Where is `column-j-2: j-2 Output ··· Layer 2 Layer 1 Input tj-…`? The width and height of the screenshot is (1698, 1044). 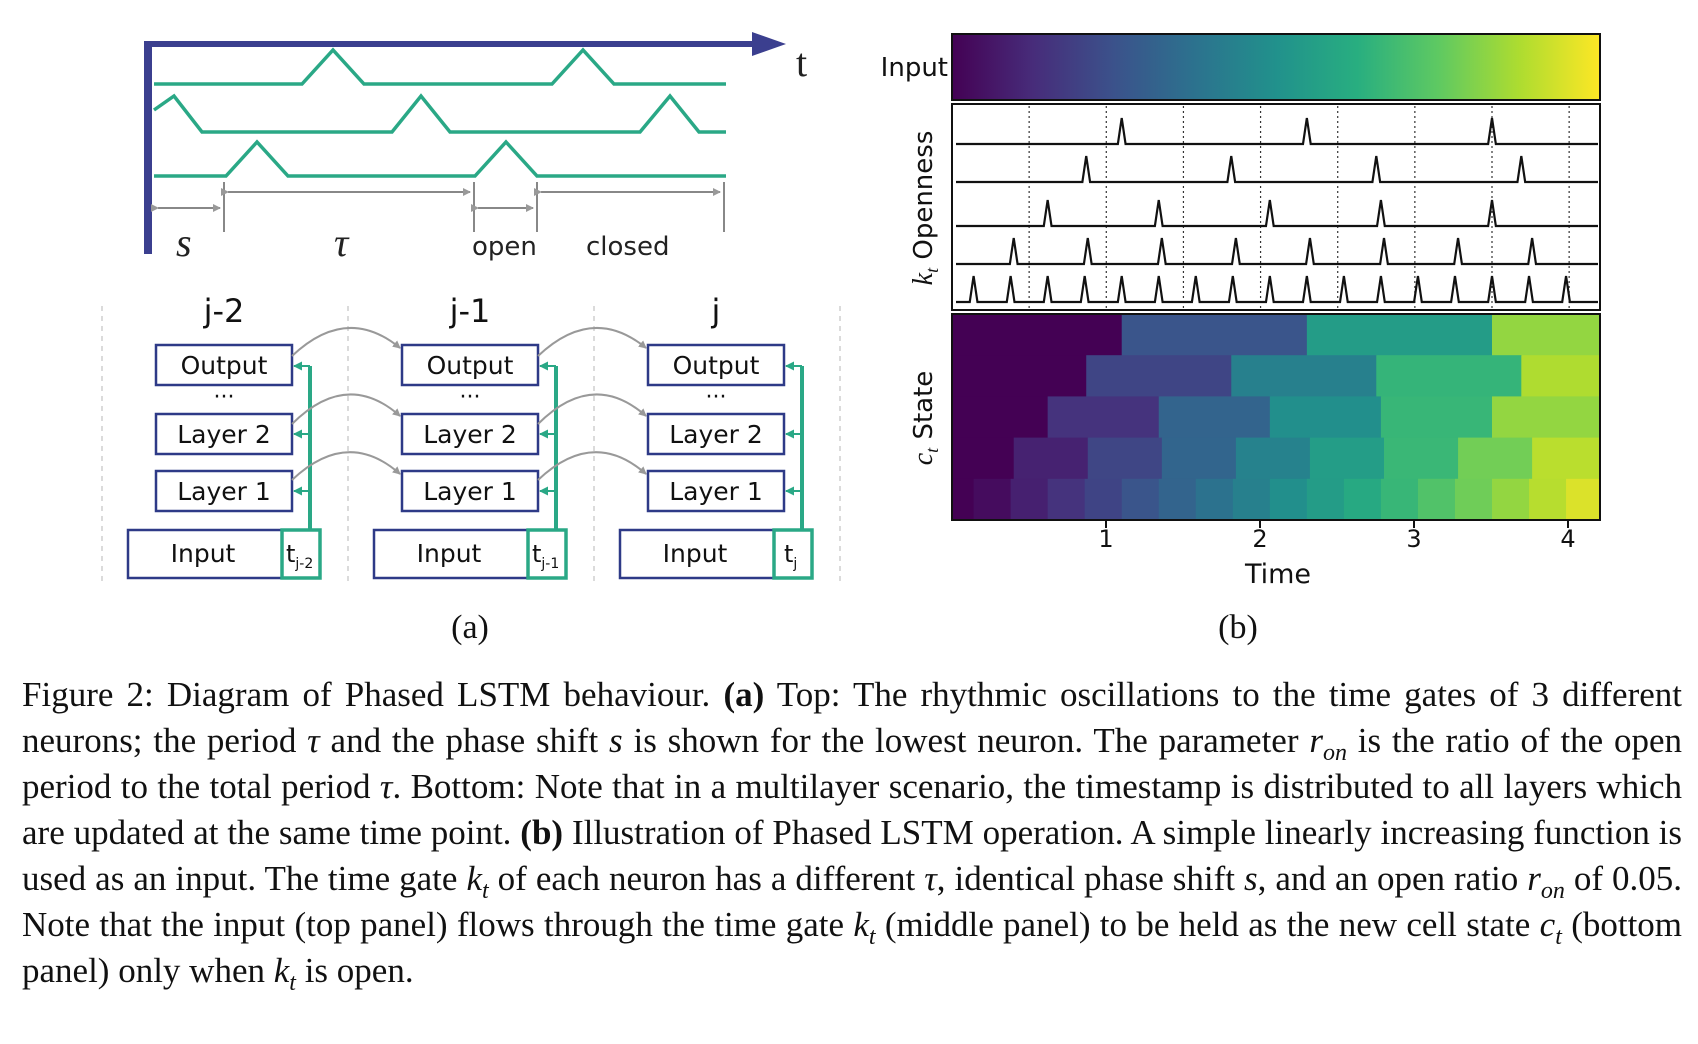
column-j-2: j-2 Output ··· Layer 2 Layer 1 Input tj-… is located at coordinates (224, 436).